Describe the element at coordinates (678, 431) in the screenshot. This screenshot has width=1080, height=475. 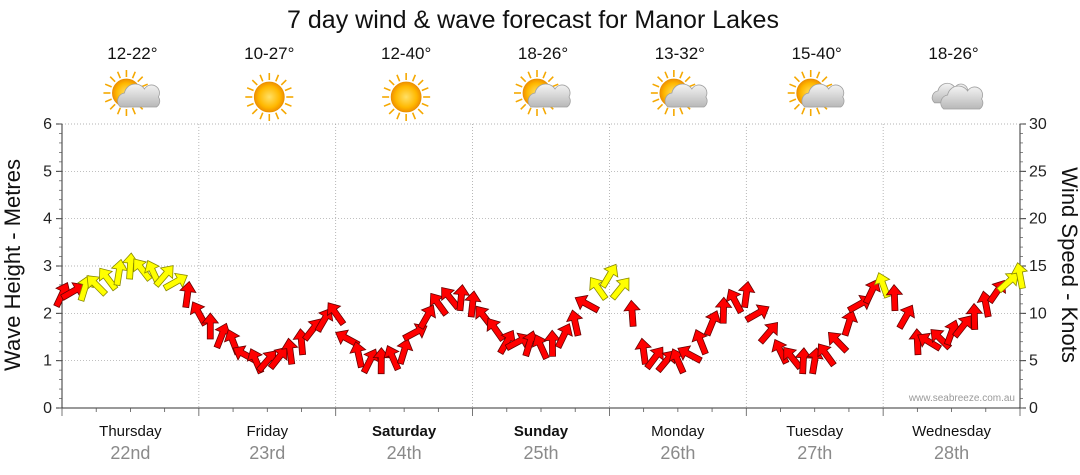
I see `day-name-label: Monday` at that location.